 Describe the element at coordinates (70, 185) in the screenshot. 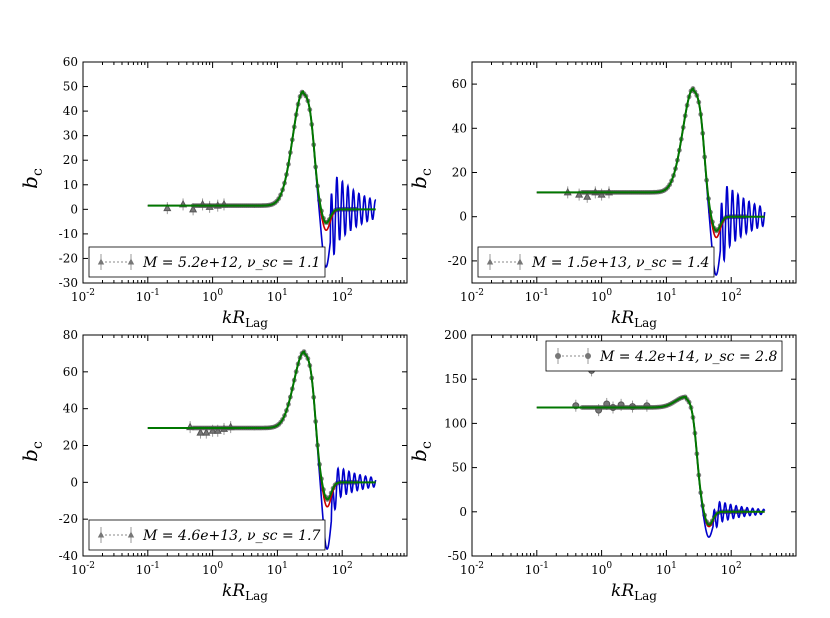

I see `y-tick-label: 10` at that location.